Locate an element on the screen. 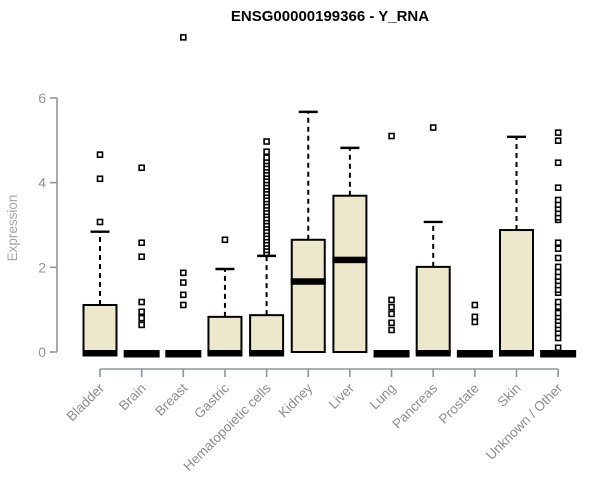 This screenshot has height=500, width=600. x-tick-label-group: Kidney is located at coordinates (296, 400).